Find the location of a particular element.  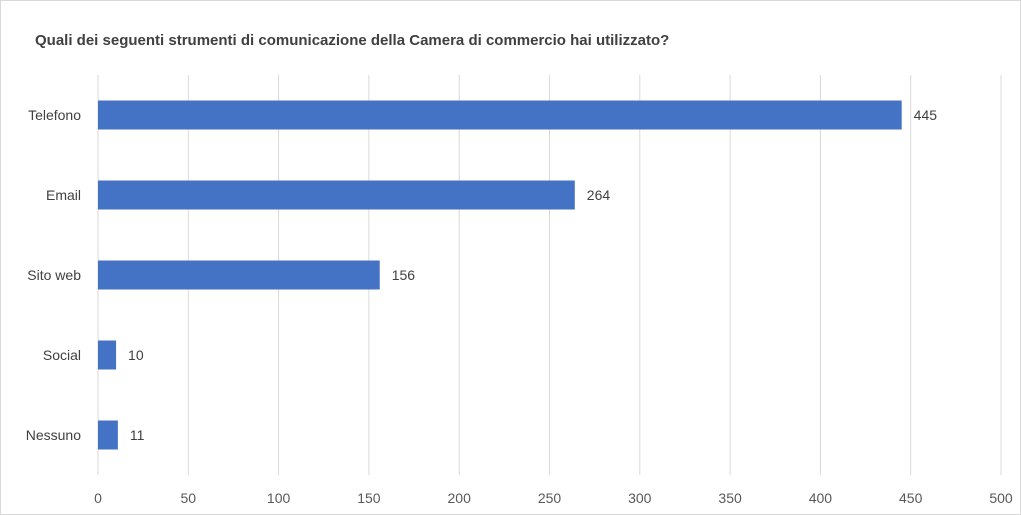

bar-telefono is located at coordinates (500, 115).